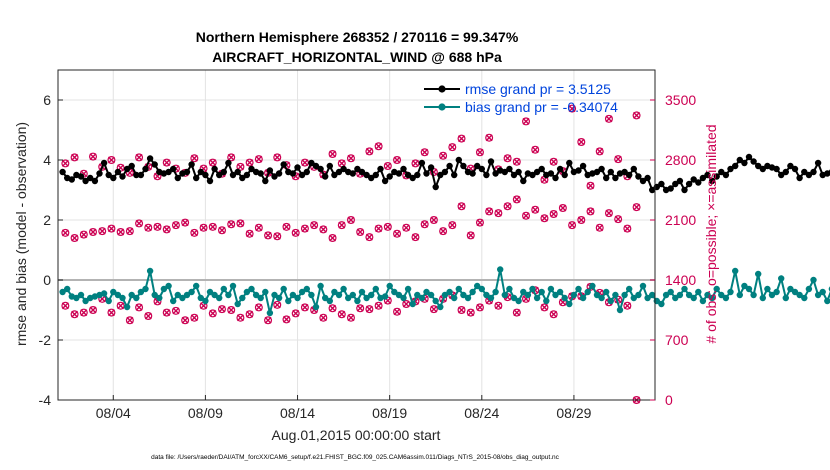 This screenshot has height=470, width=830. I want to click on legend-bias-label: bias grand pr = -0.34074, so click(541, 107).